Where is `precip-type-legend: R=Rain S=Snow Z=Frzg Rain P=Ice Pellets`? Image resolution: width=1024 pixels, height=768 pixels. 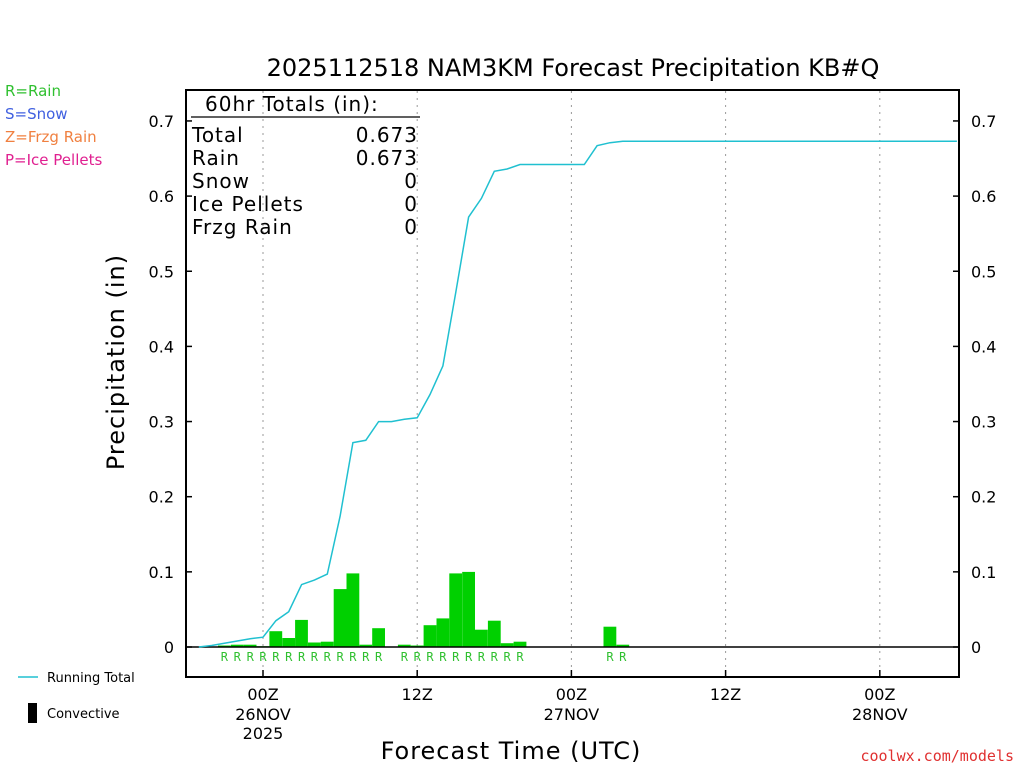
precip-type-legend: R=Rain S=Snow Z=Frzg Rain P=Ice Pellets is located at coordinates (53, 125).